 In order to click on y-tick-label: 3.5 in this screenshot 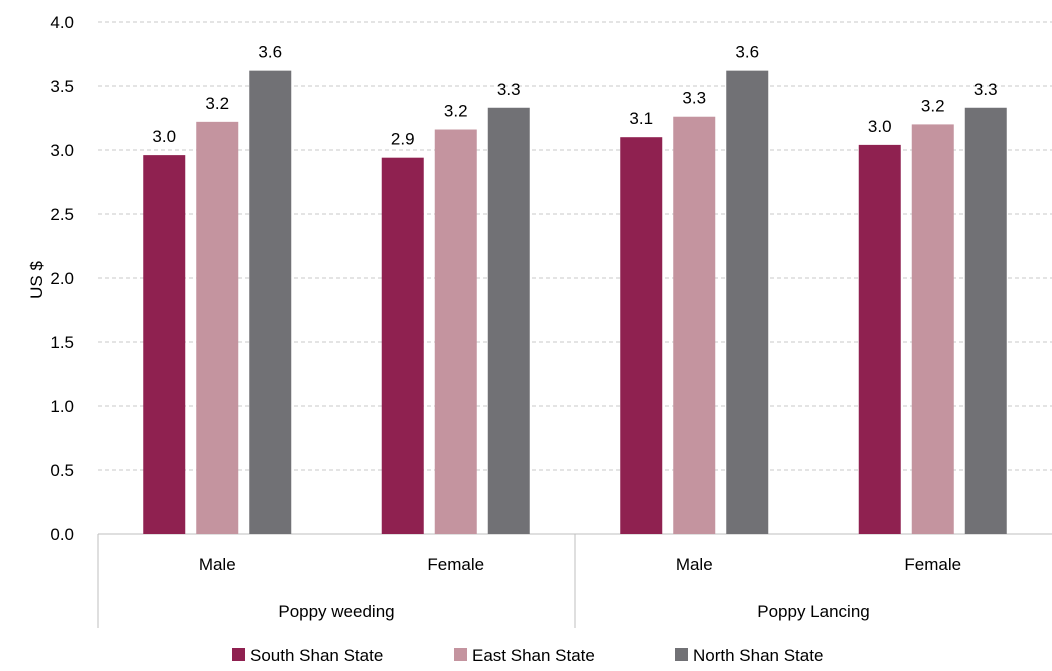, I will do `click(62, 86)`.